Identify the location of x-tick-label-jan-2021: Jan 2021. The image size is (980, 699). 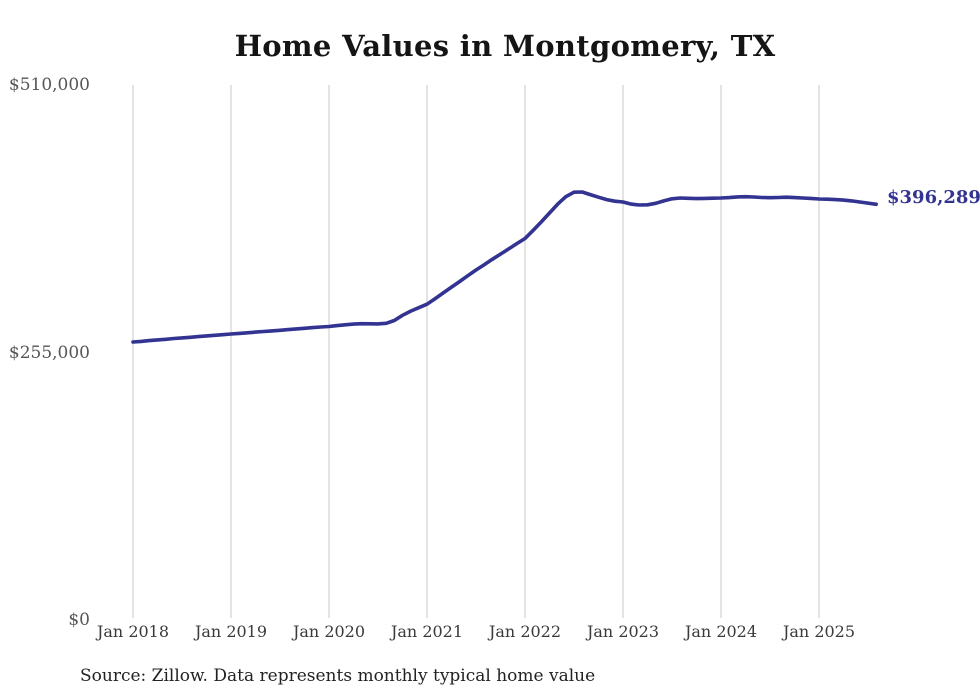
(427, 631).